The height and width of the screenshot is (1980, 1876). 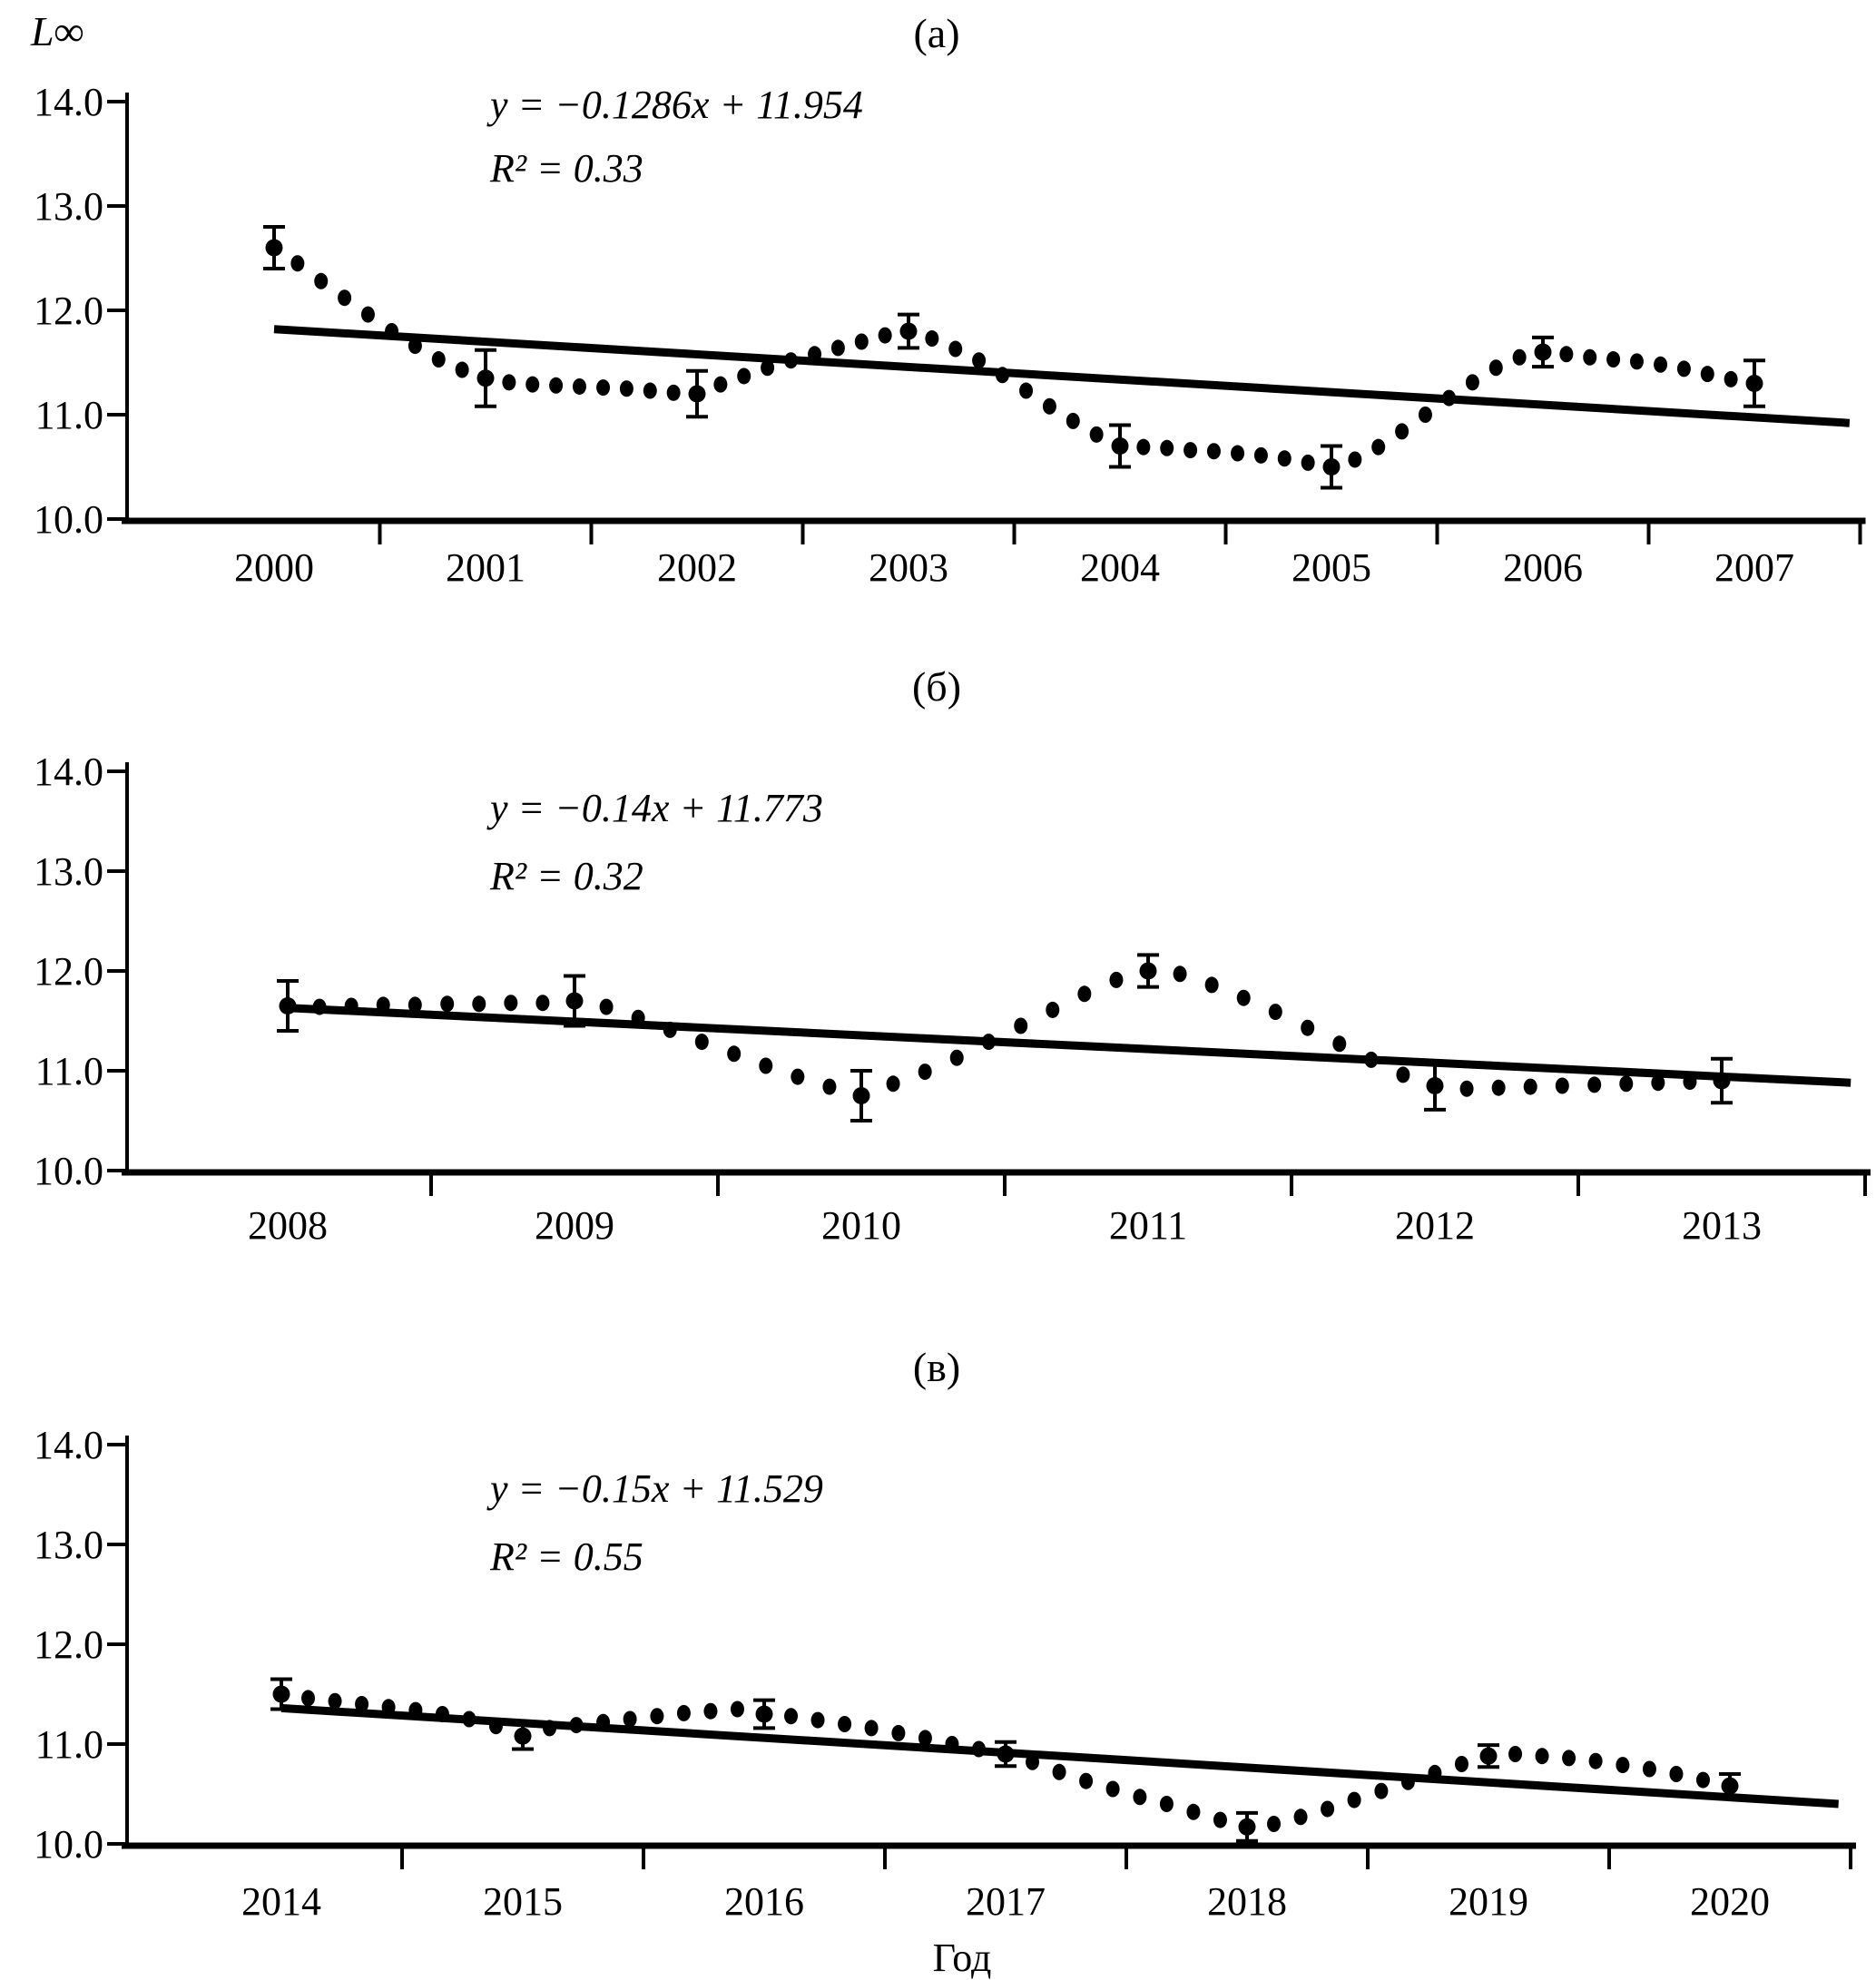 What do you see at coordinates (575, 1226) in the screenshot?
I see `x-tick-label: 2009` at bounding box center [575, 1226].